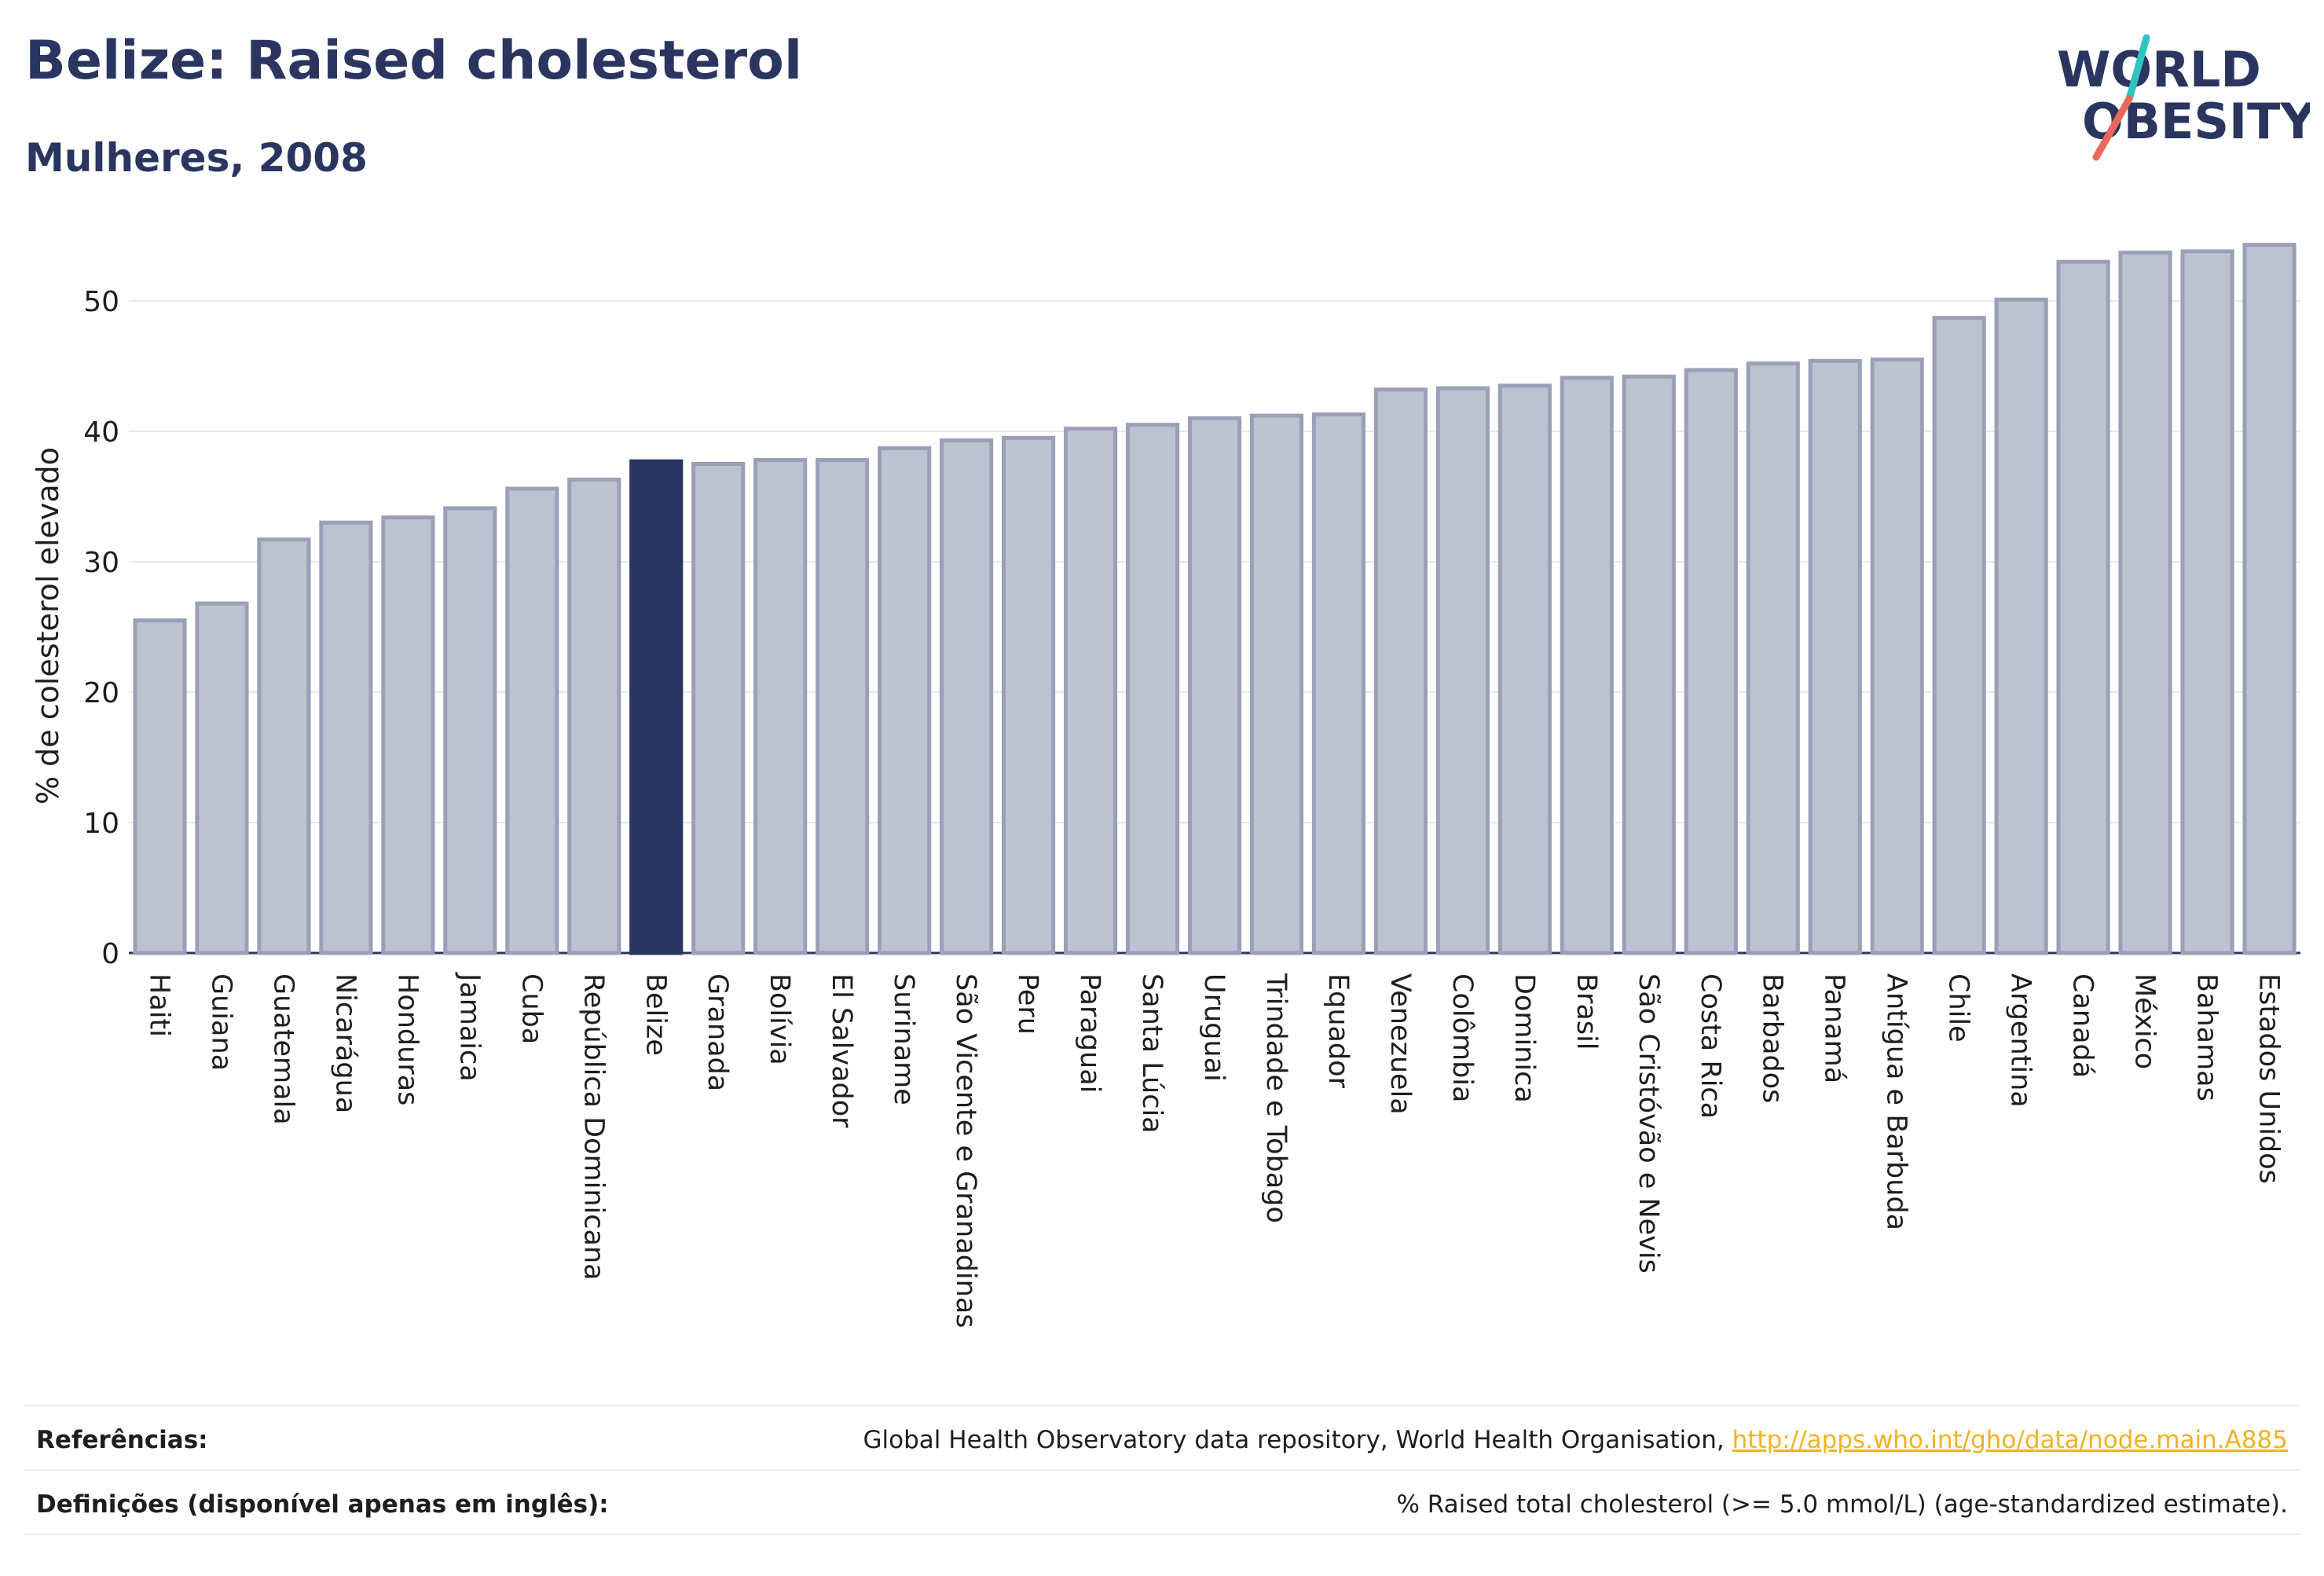 The width and height of the screenshot is (2324, 1576). I want to click on x-tick-label: Panamá, so click(1834, 1028).